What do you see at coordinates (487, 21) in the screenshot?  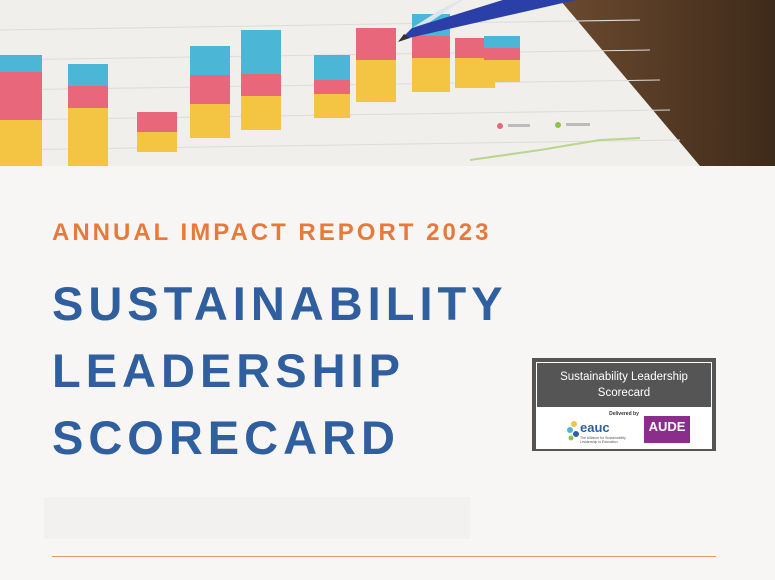 I see `pen-icon` at bounding box center [487, 21].